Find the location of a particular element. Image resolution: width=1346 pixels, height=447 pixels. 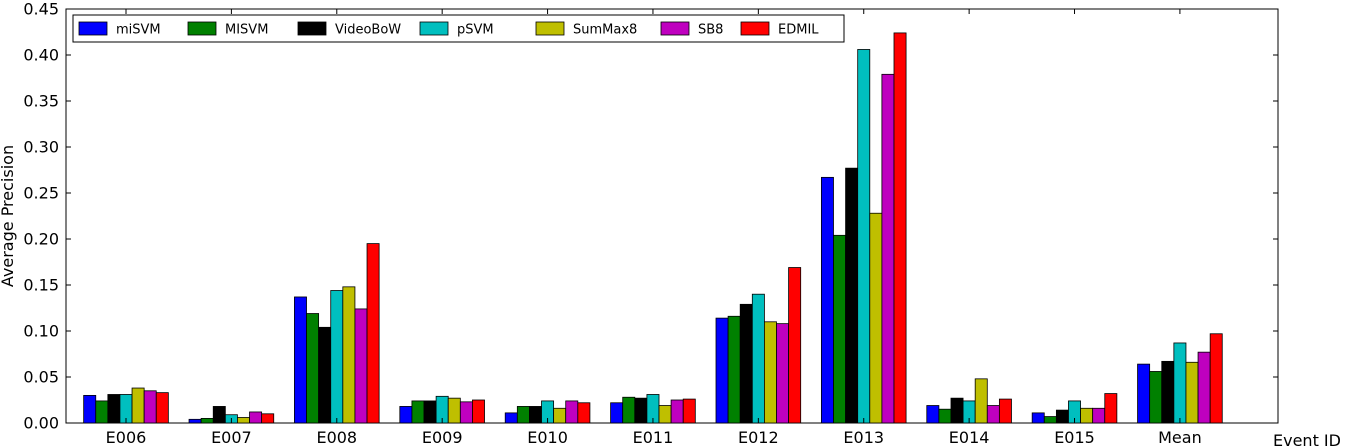

bar-SumMax8-E012 is located at coordinates (770, 372).